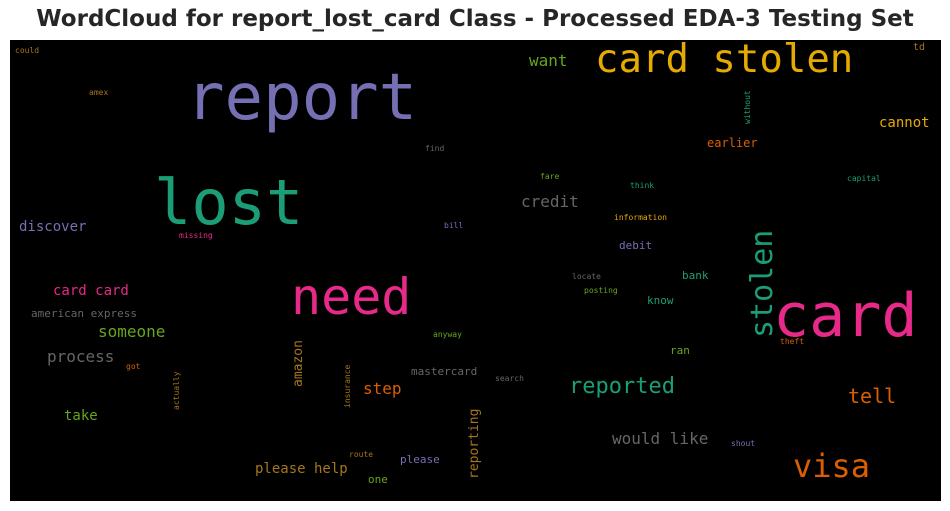  Describe the element at coordinates (229, 202) in the screenshot. I see `word-lost: lost` at that location.